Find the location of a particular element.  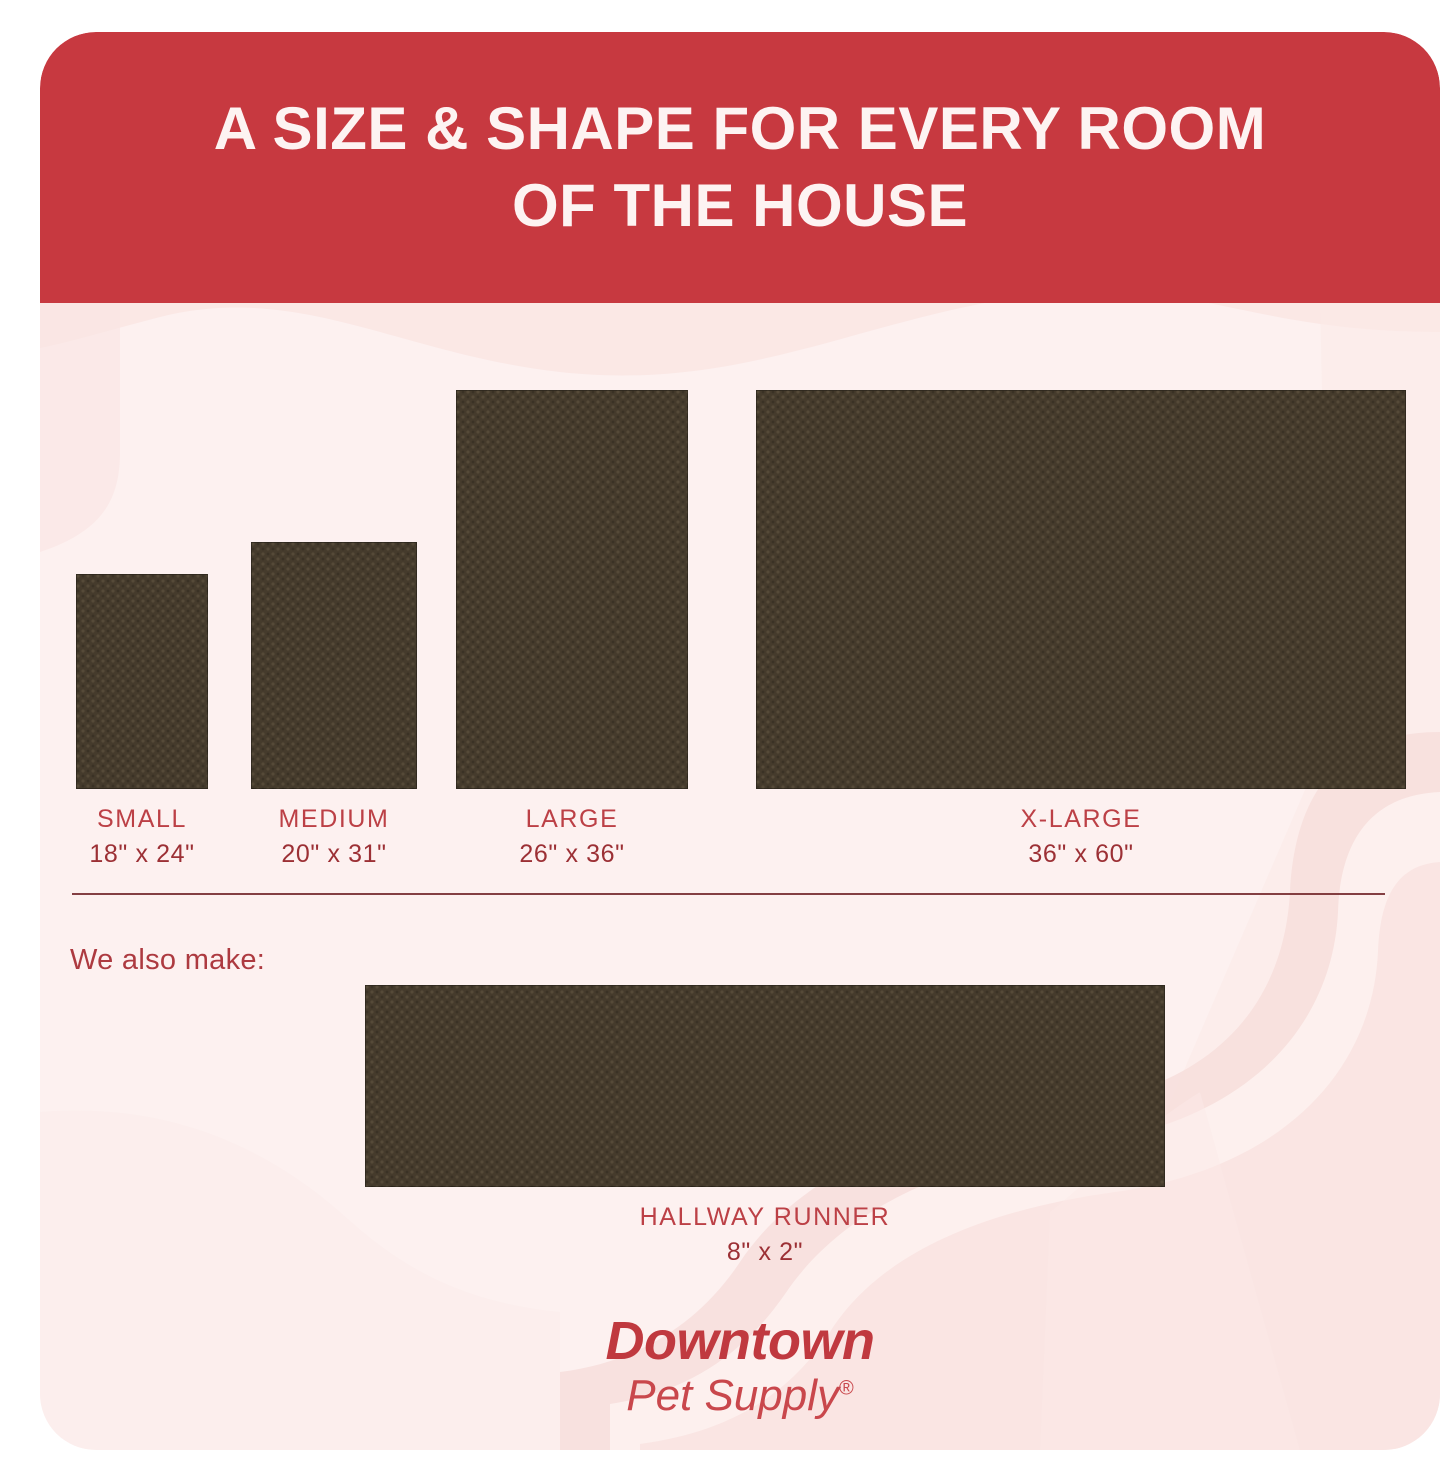

hallway-runner-item: HALLWAY RUNNER 8" x 2" is located at coordinates (765, 1127).